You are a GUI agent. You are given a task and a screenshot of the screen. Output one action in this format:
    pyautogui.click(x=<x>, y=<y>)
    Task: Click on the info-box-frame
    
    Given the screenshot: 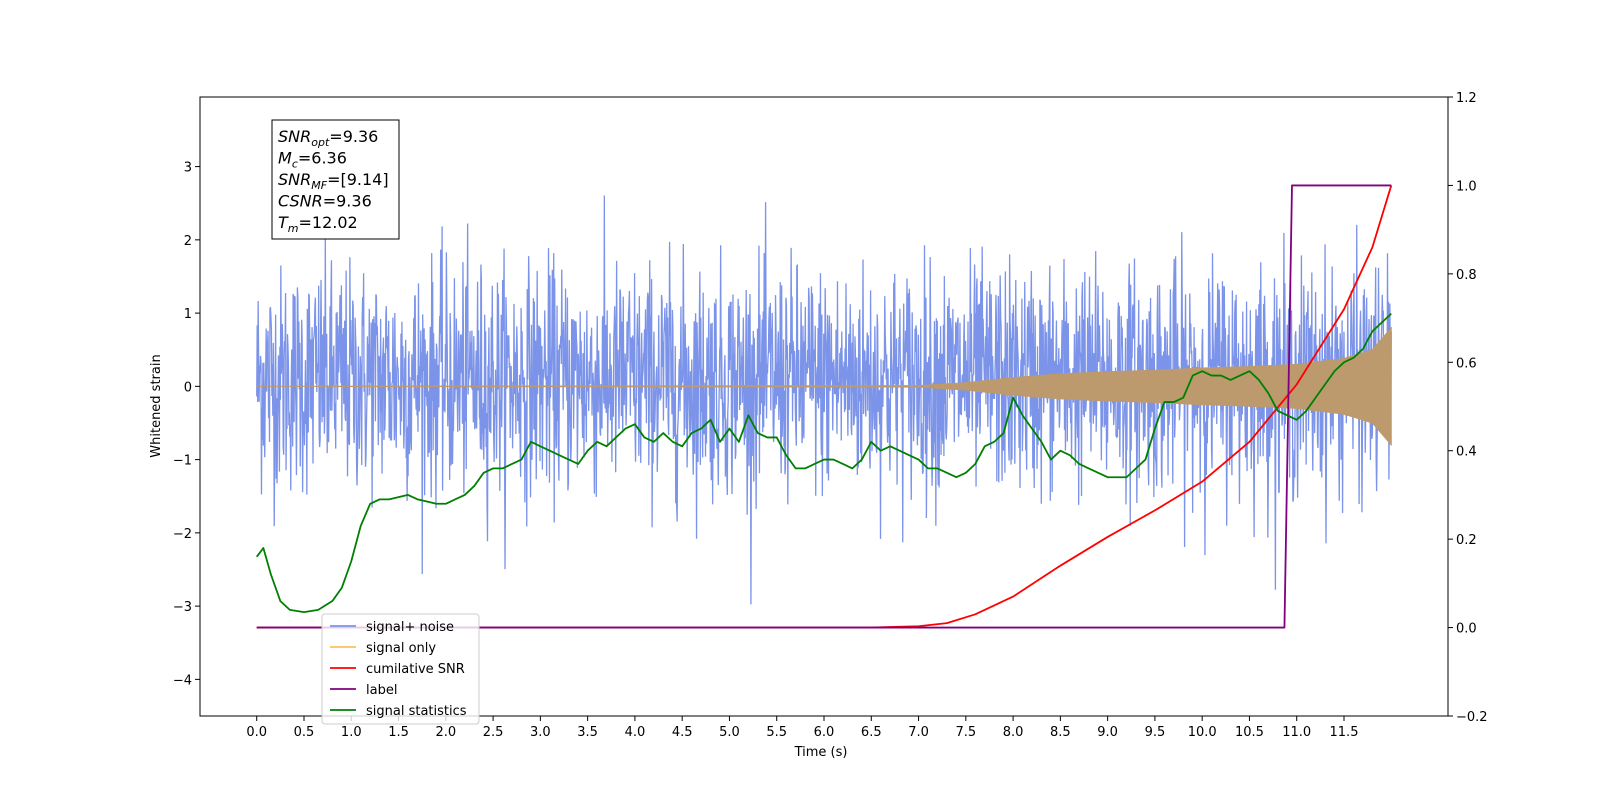 What is the action you would take?
    pyautogui.click(x=335, y=179)
    